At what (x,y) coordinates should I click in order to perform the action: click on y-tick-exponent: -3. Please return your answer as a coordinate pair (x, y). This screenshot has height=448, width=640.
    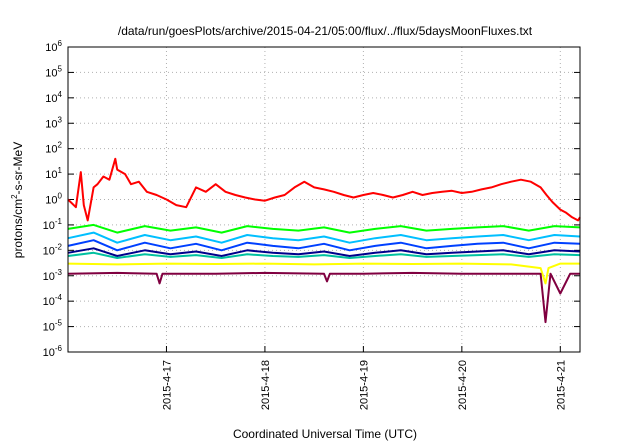
    Looking at the image, I should click on (59, 272).